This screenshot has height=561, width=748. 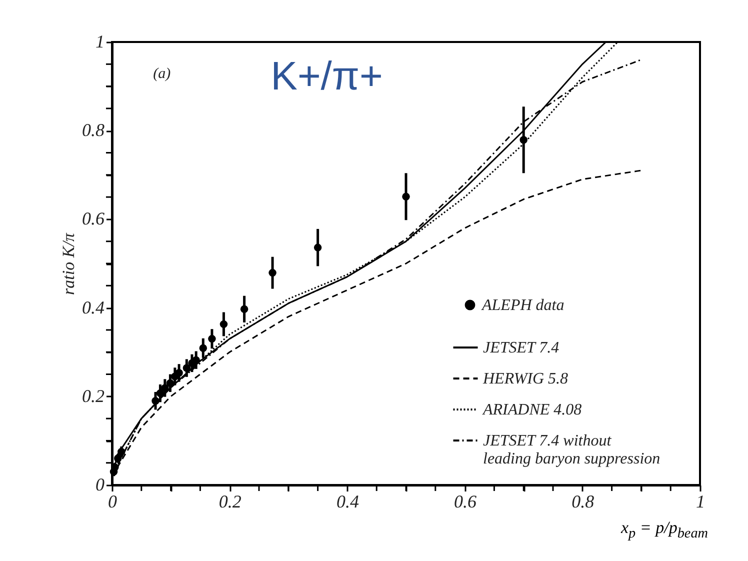 I want to click on annotation: (a), so click(x=162, y=74).